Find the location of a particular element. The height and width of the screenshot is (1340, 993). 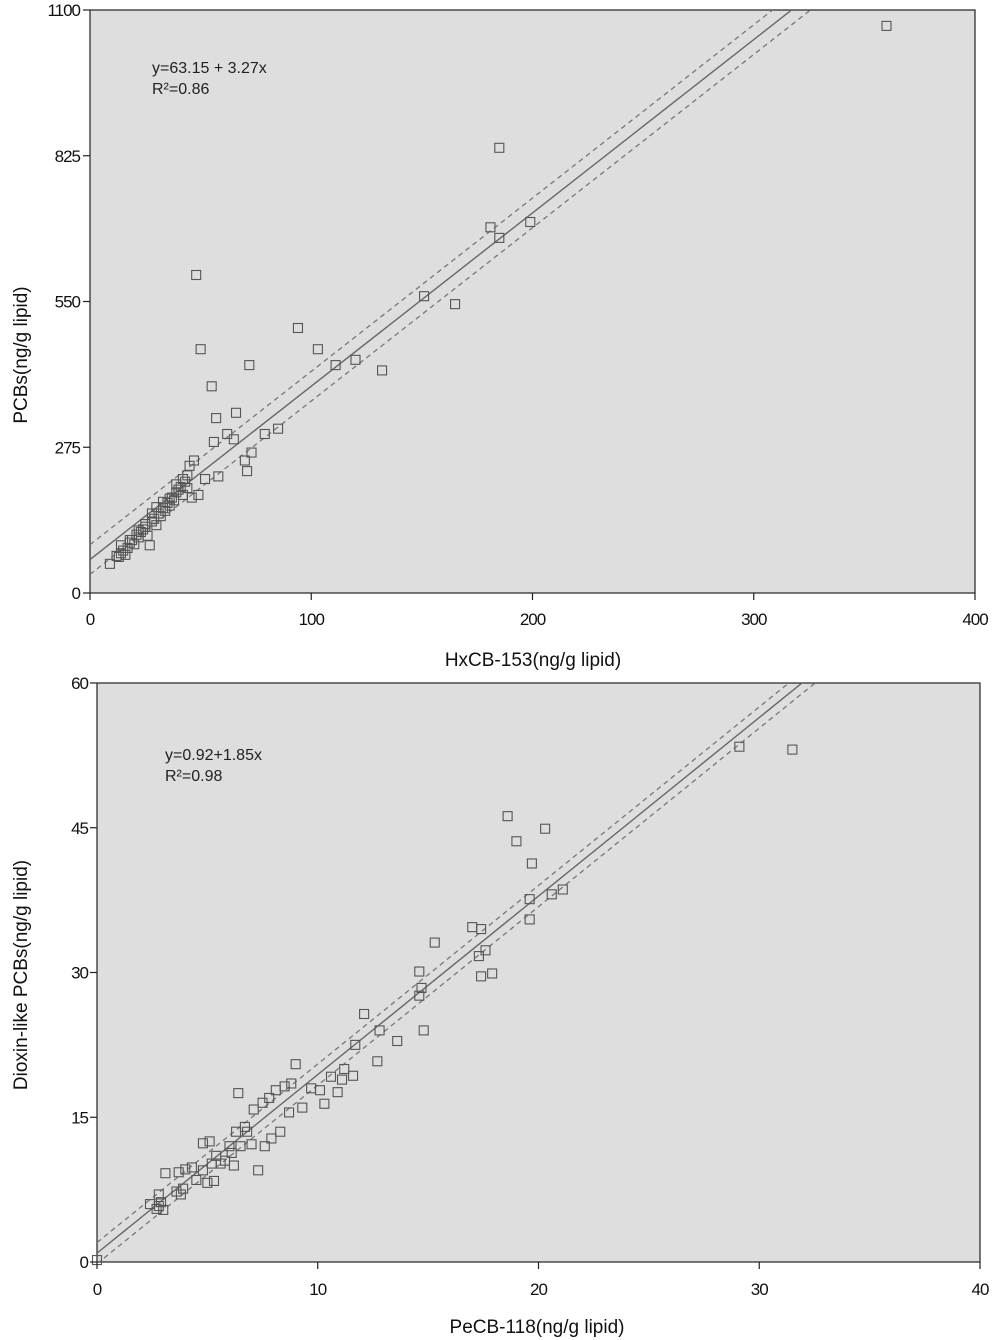

top-x-tick-label: 300 is located at coordinates (754, 619).